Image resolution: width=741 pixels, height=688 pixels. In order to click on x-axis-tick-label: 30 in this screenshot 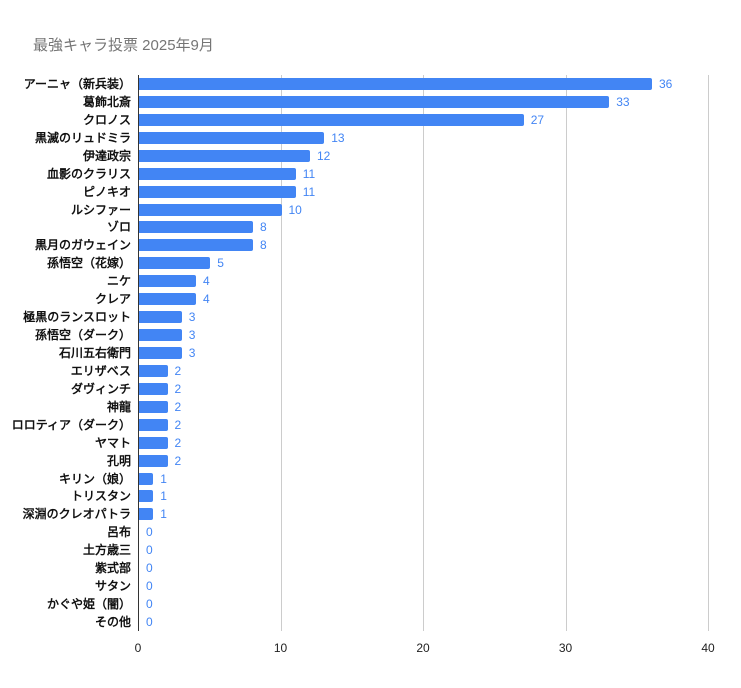, I will do `click(565, 648)`.